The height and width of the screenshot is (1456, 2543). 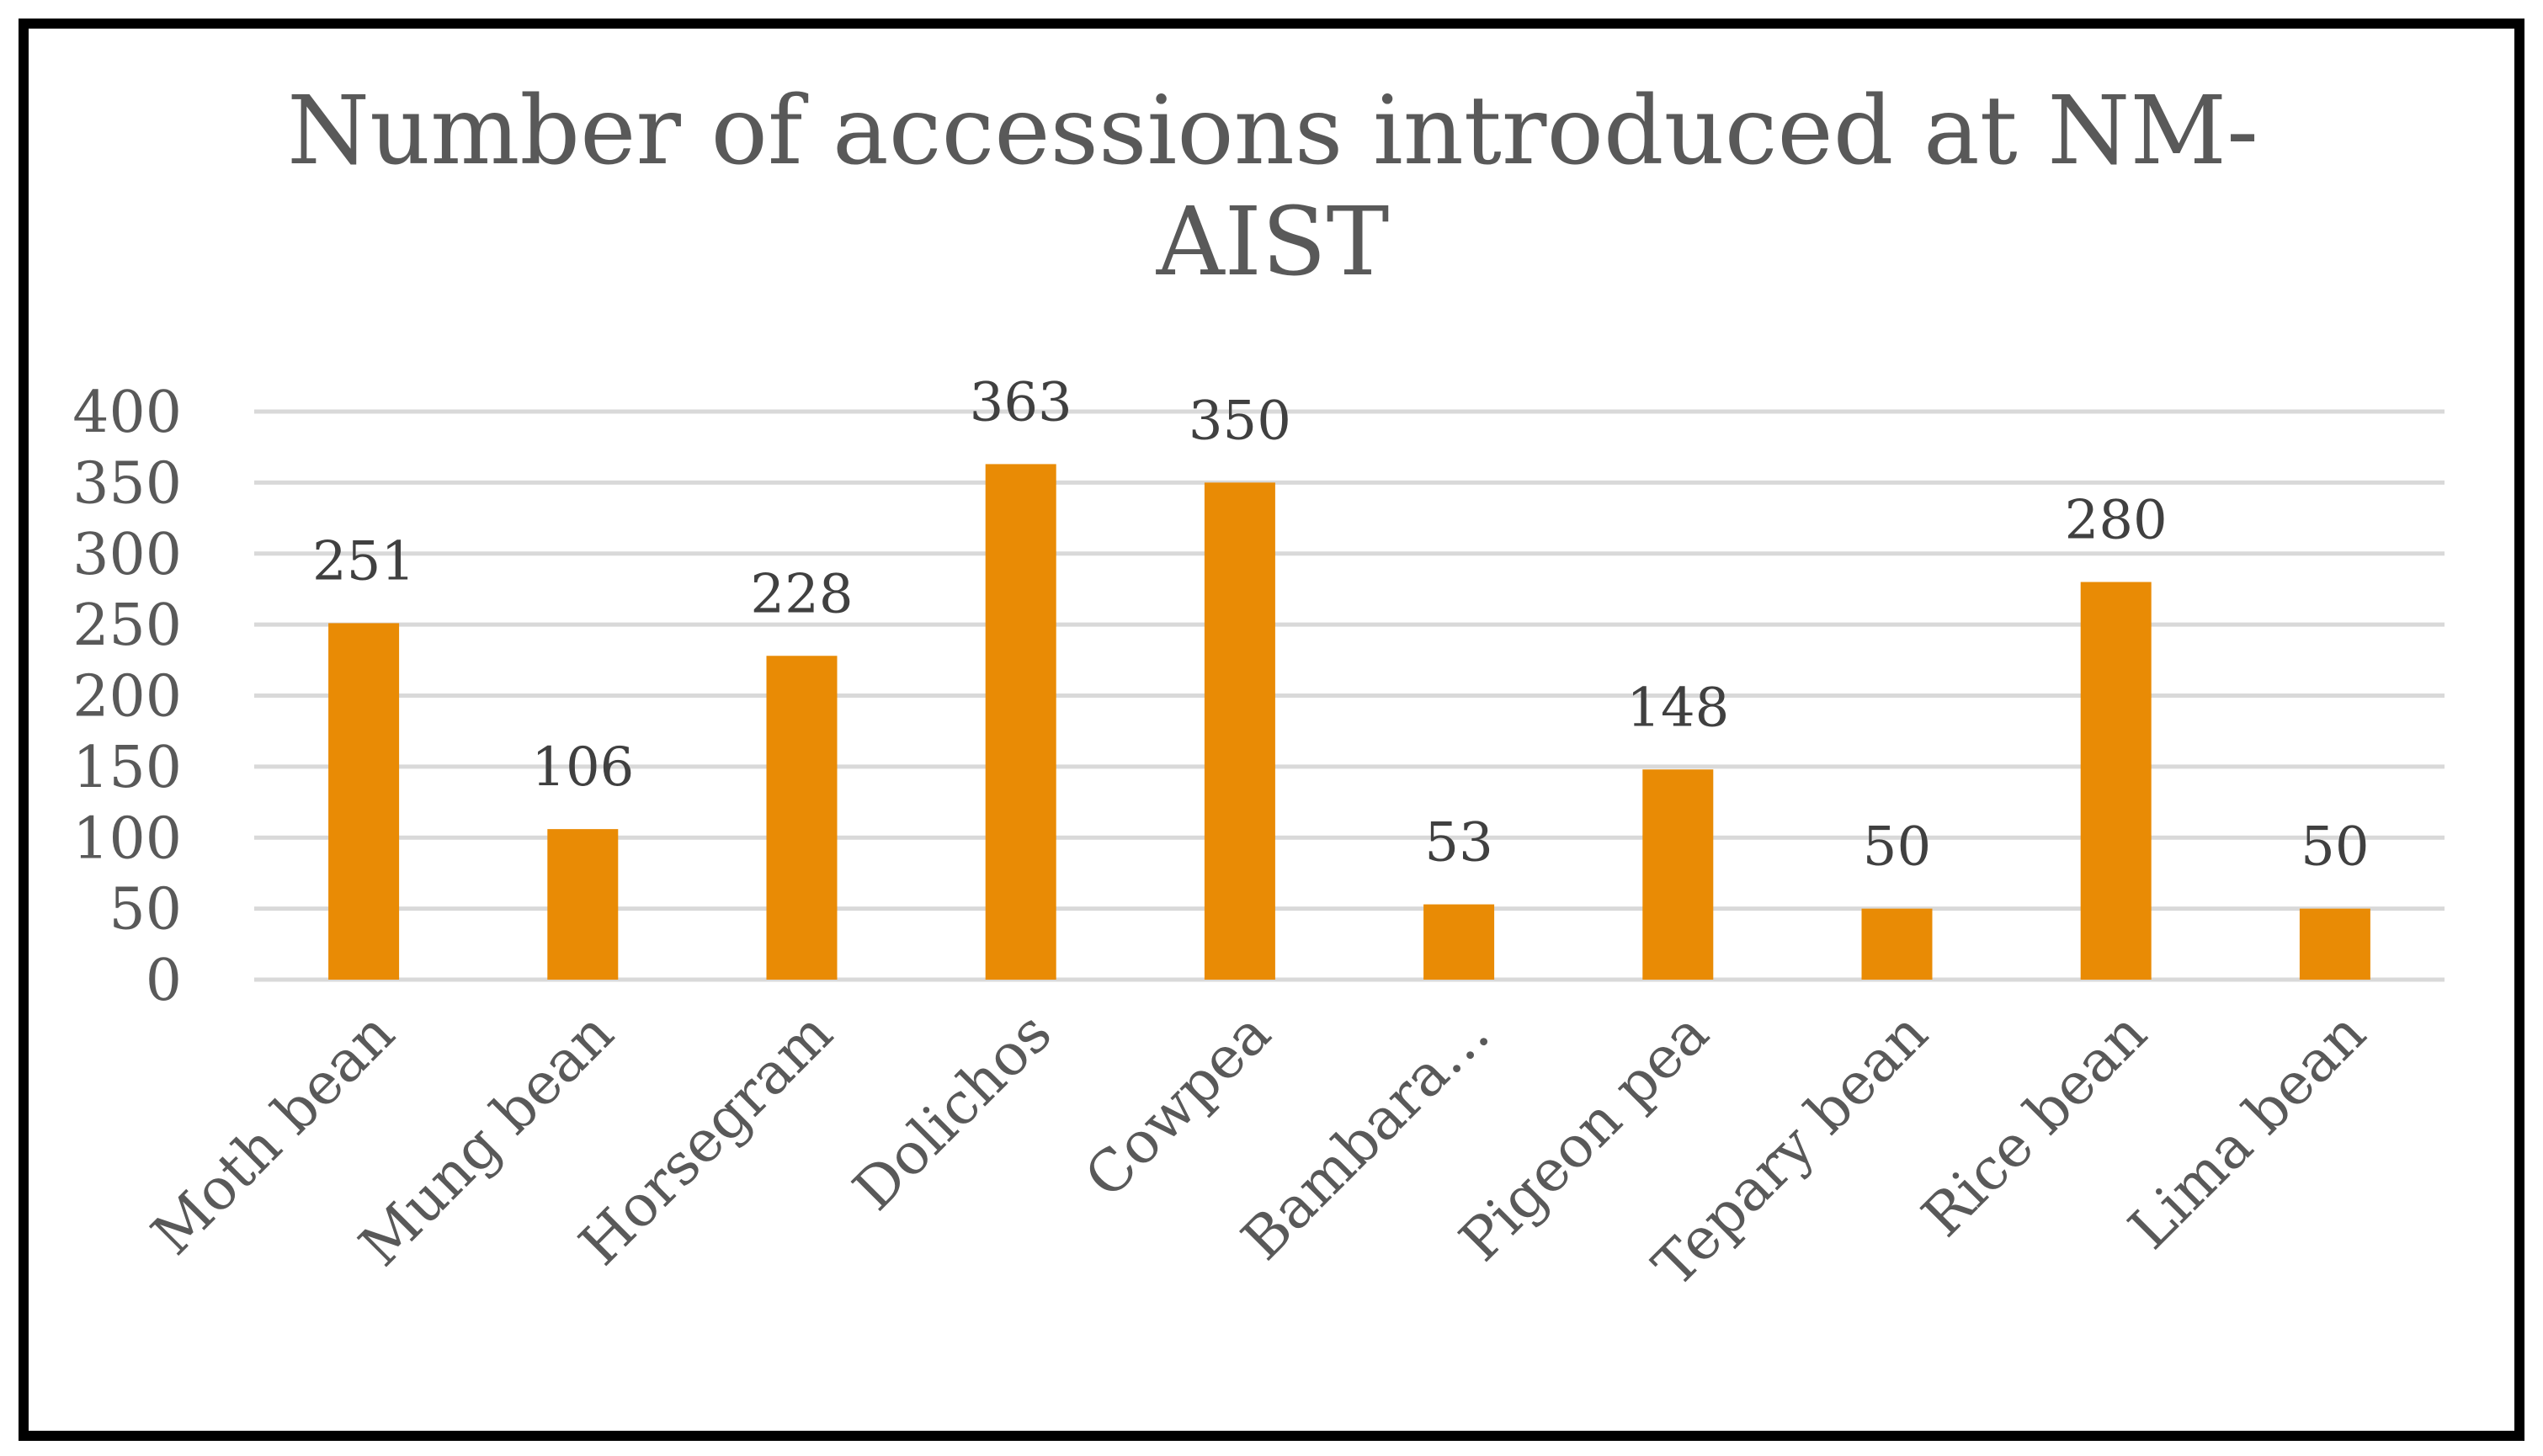 I want to click on data-label: 228, so click(x=801, y=594).